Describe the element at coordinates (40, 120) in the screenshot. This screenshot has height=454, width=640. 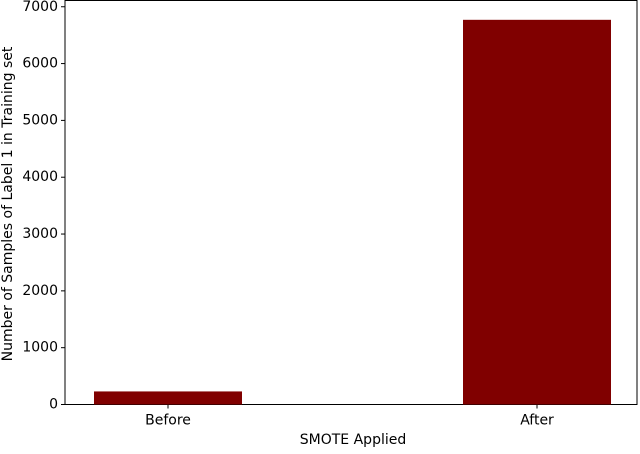
I see `y-tick-label: 5000` at that location.